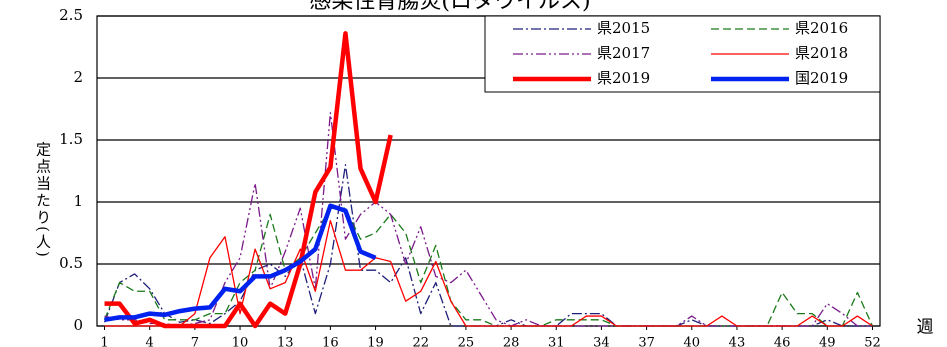 The height and width of the screenshot is (347, 947). Describe the element at coordinates (623, 78) in the screenshot. I see `legend-label: 県2019` at that location.